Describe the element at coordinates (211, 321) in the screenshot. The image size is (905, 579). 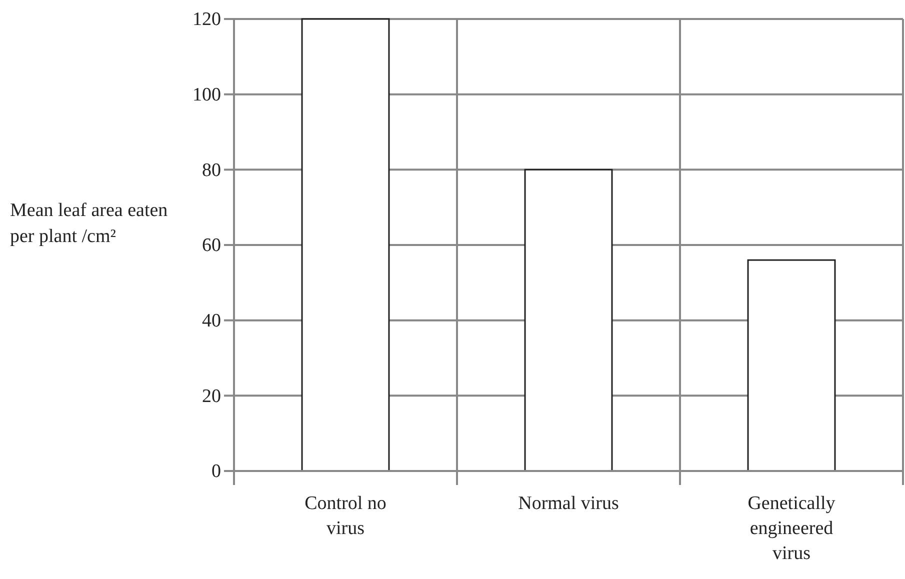
I see `y-tick-label: 40` at that location.